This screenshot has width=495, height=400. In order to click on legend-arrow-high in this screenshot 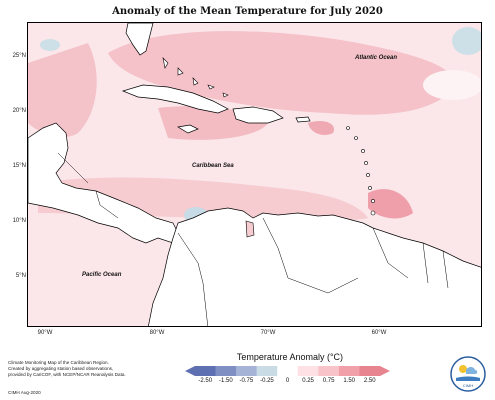, I will do `click(385, 371)`.